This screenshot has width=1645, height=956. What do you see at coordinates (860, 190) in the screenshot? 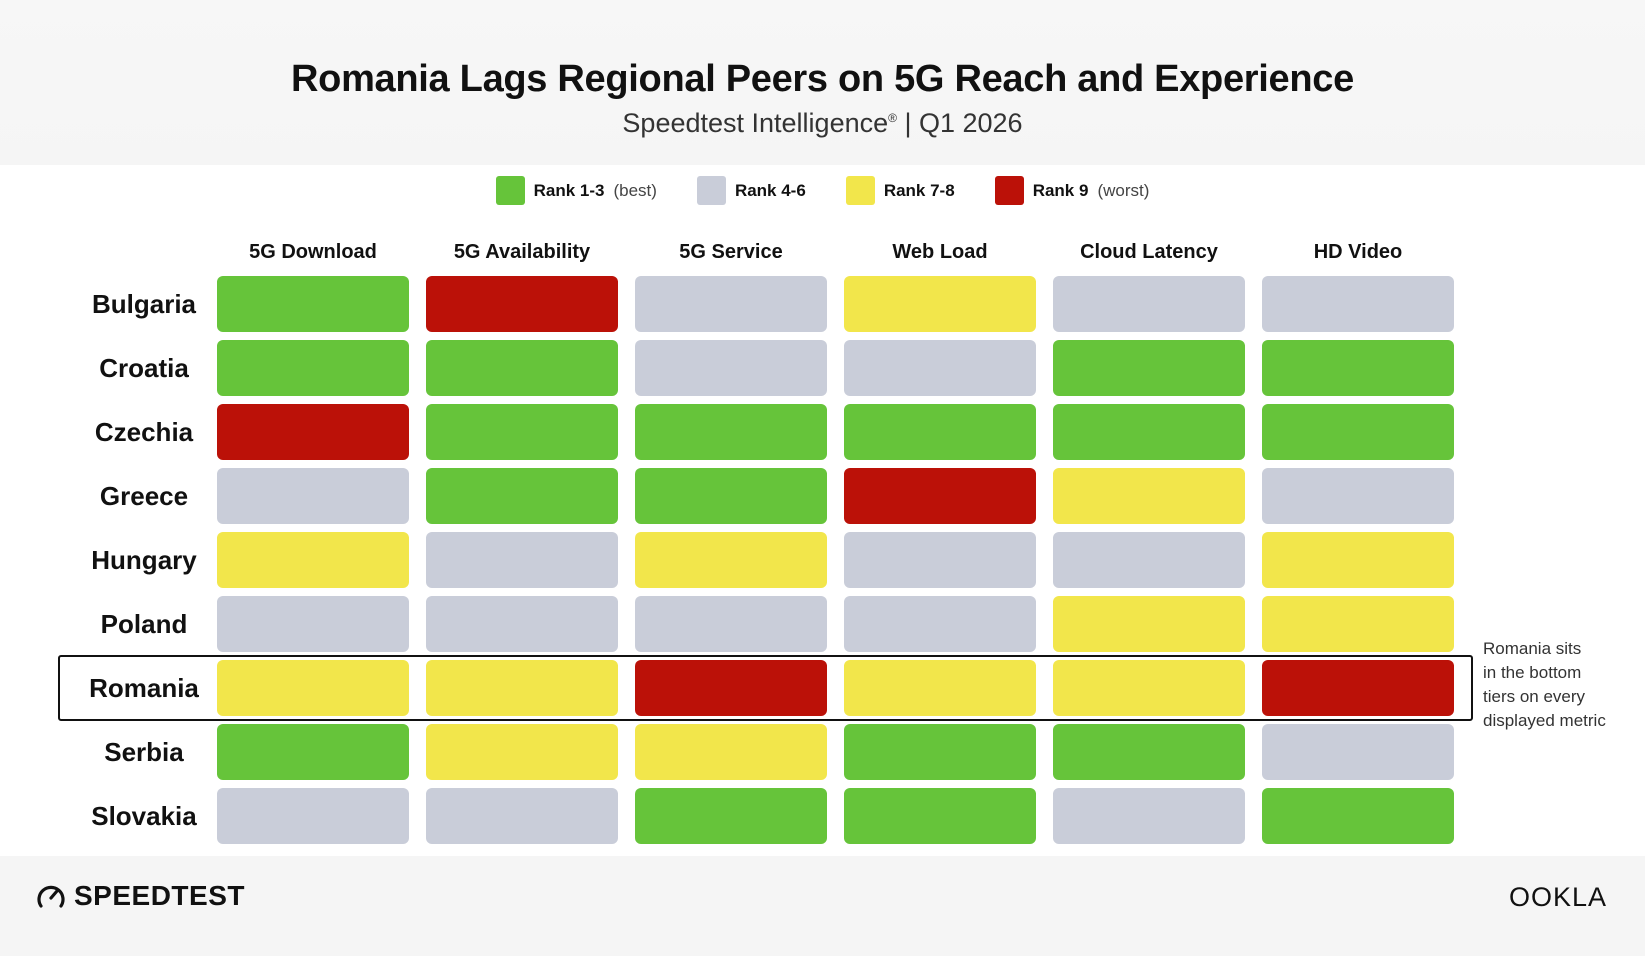
I see `legend-swatch-low` at bounding box center [860, 190].